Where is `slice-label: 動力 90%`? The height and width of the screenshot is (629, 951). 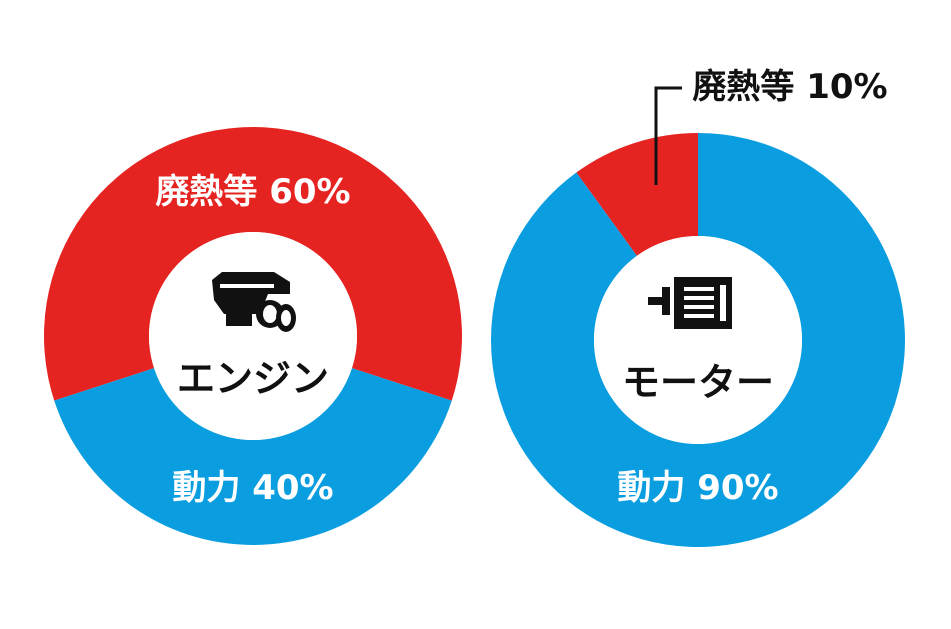 slice-label: 動力 90% is located at coordinates (697, 488).